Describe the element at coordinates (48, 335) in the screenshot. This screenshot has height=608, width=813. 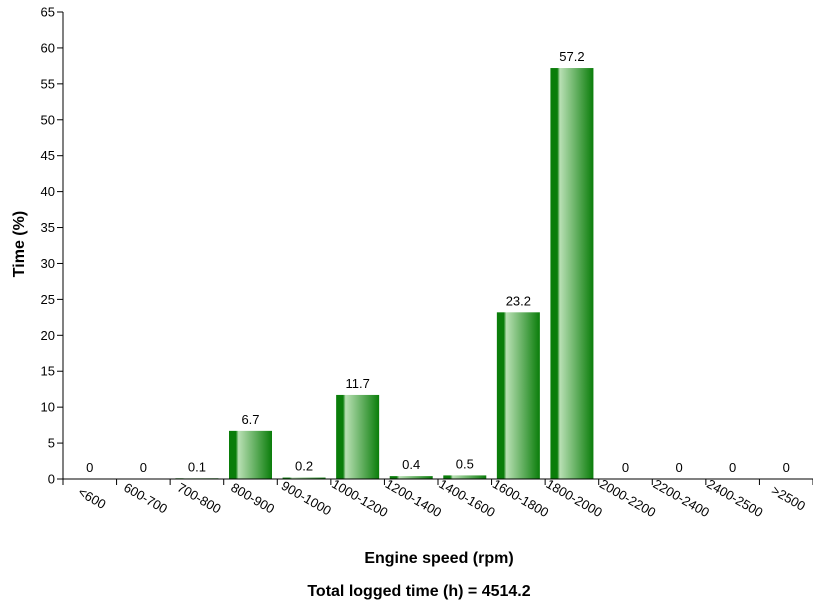
I see `y-tick-label: 20` at that location.